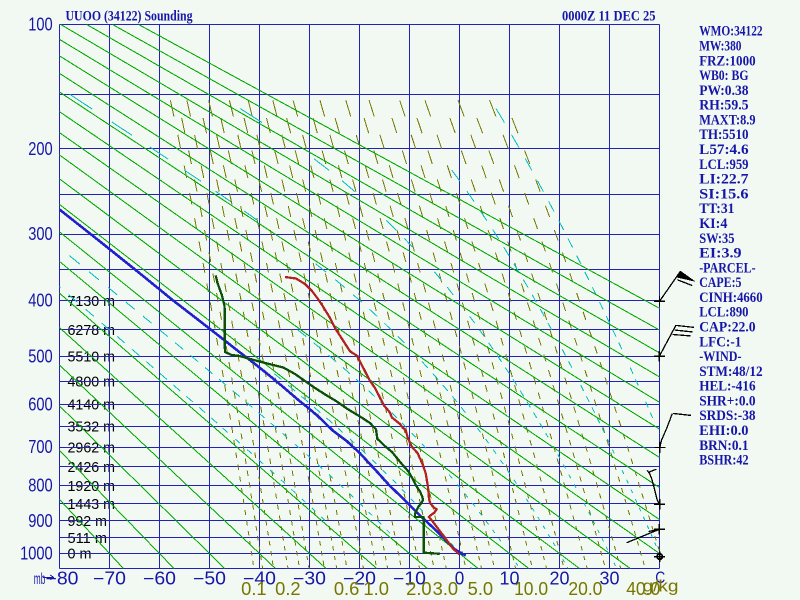 The height and width of the screenshot is (600, 800). I want to click on svg-text: WMO:34122, so click(730, 32).